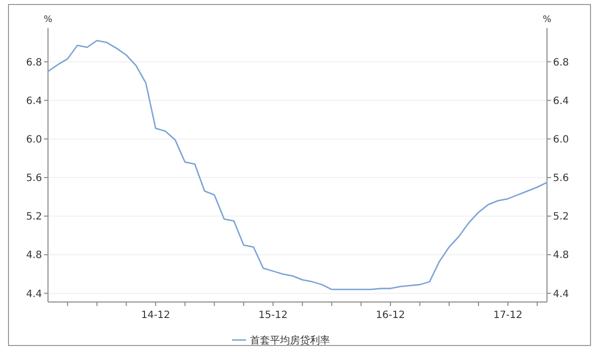 The height and width of the screenshot is (356, 600). Describe the element at coordinates (561, 62) in the screenshot. I see `y2-tick-label: 6.8` at that location.